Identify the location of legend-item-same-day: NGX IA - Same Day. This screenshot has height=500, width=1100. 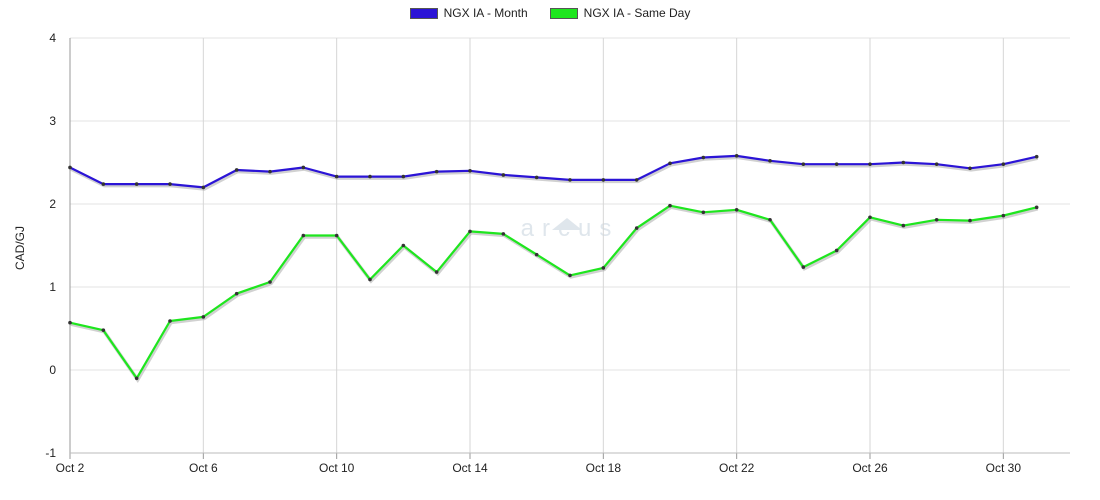
(620, 13).